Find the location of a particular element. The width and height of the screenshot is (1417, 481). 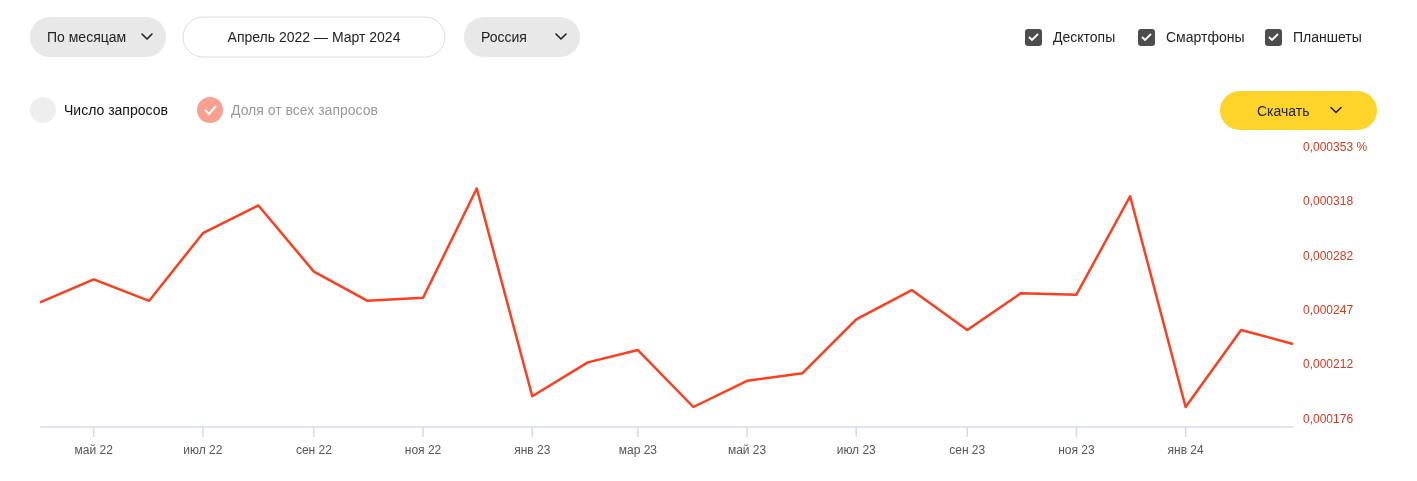

text: Апрель 2022 — Март 2024 is located at coordinates (314, 37).